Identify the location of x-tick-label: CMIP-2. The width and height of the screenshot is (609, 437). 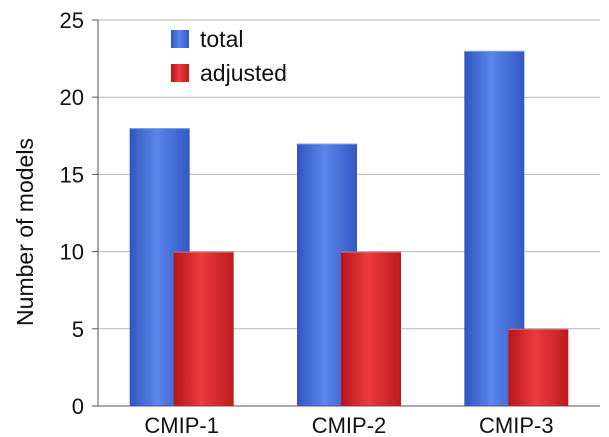
(349, 425).